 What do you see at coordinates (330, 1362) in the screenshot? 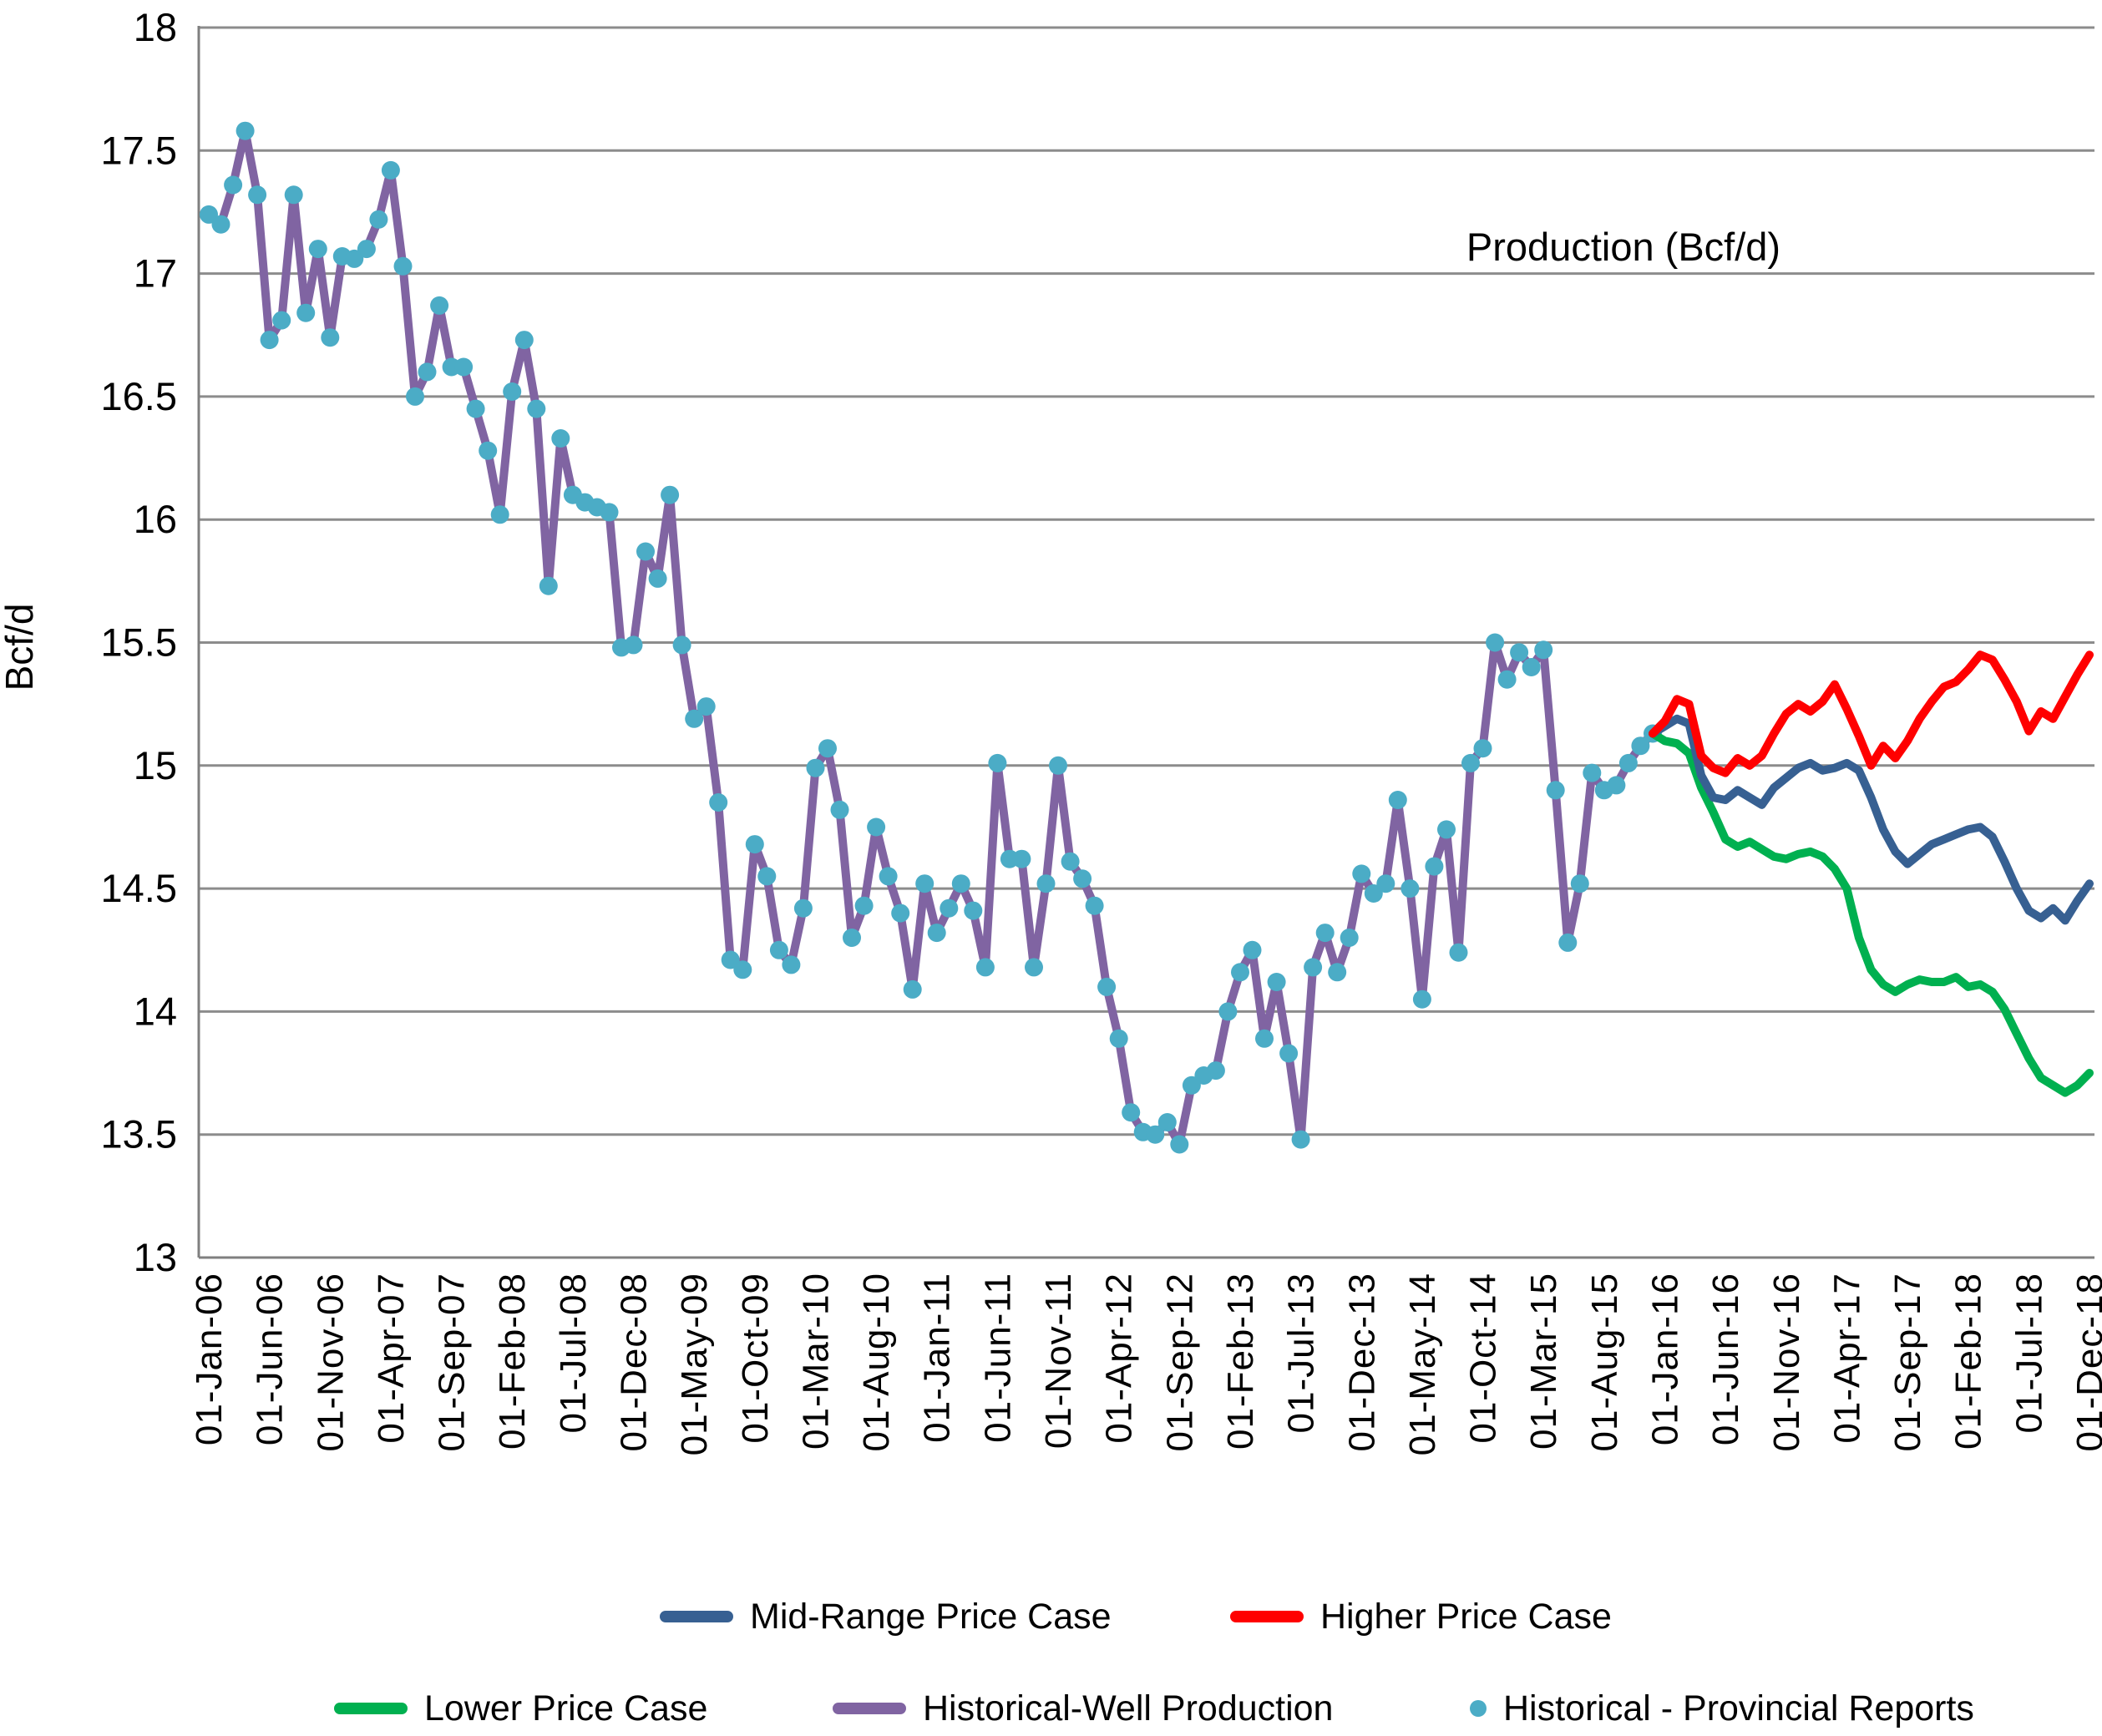
I see `x-tick-label: 01-Nov-06` at bounding box center [330, 1362].